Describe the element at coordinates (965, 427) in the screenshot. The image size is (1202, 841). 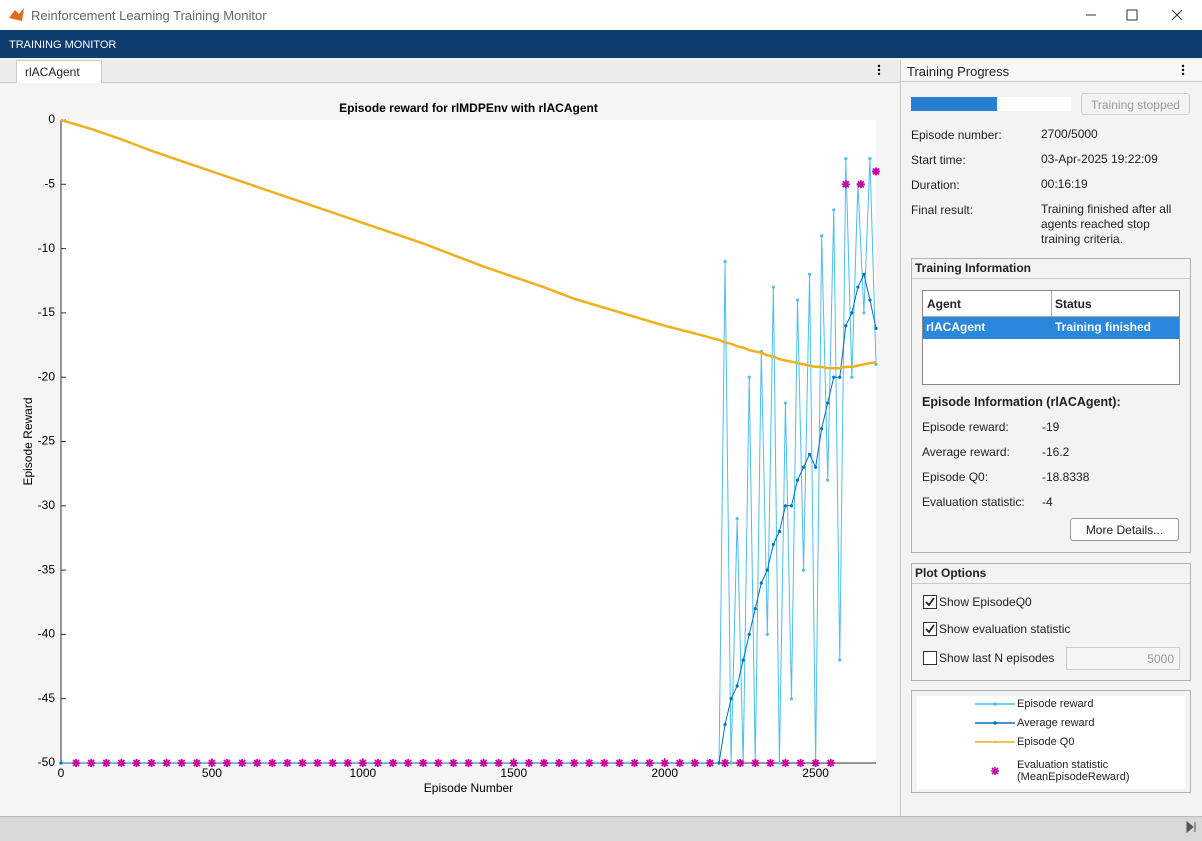
I see `field-label: Episode reward:` at that location.